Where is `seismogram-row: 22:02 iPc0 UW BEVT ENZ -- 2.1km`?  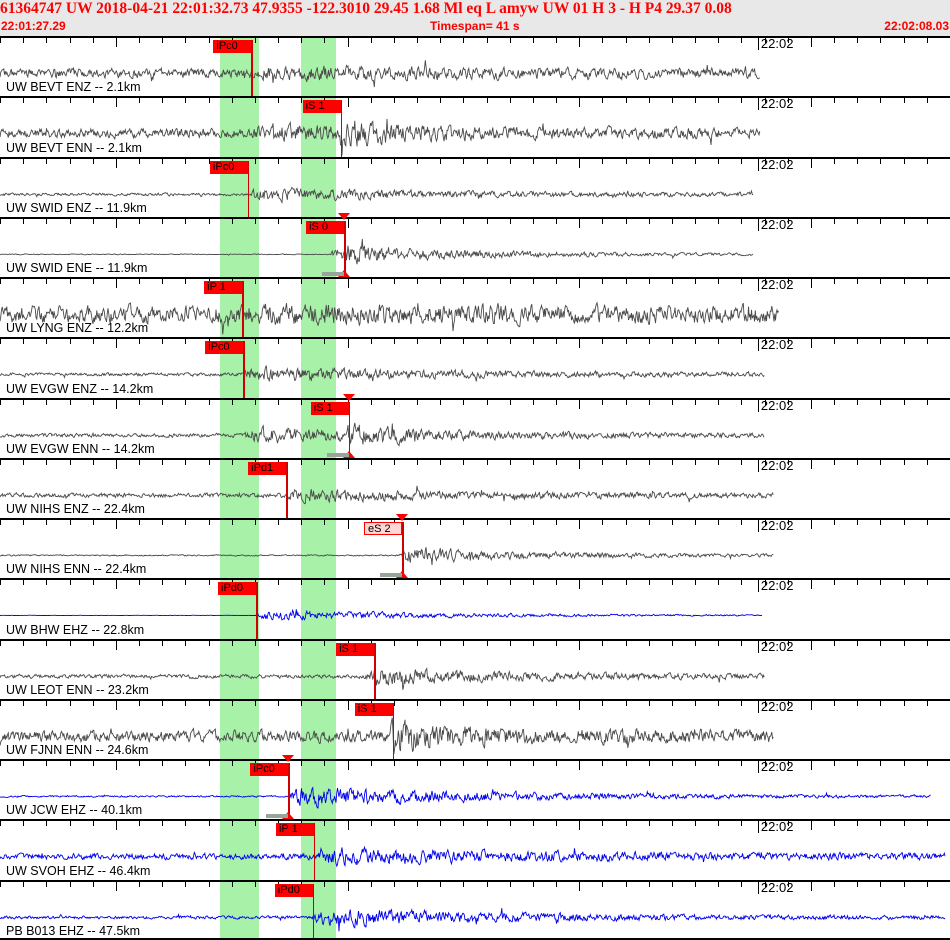
seismogram-row: 22:02 iPc0 UW BEVT ENZ -- 2.1km is located at coordinates (475, 66).